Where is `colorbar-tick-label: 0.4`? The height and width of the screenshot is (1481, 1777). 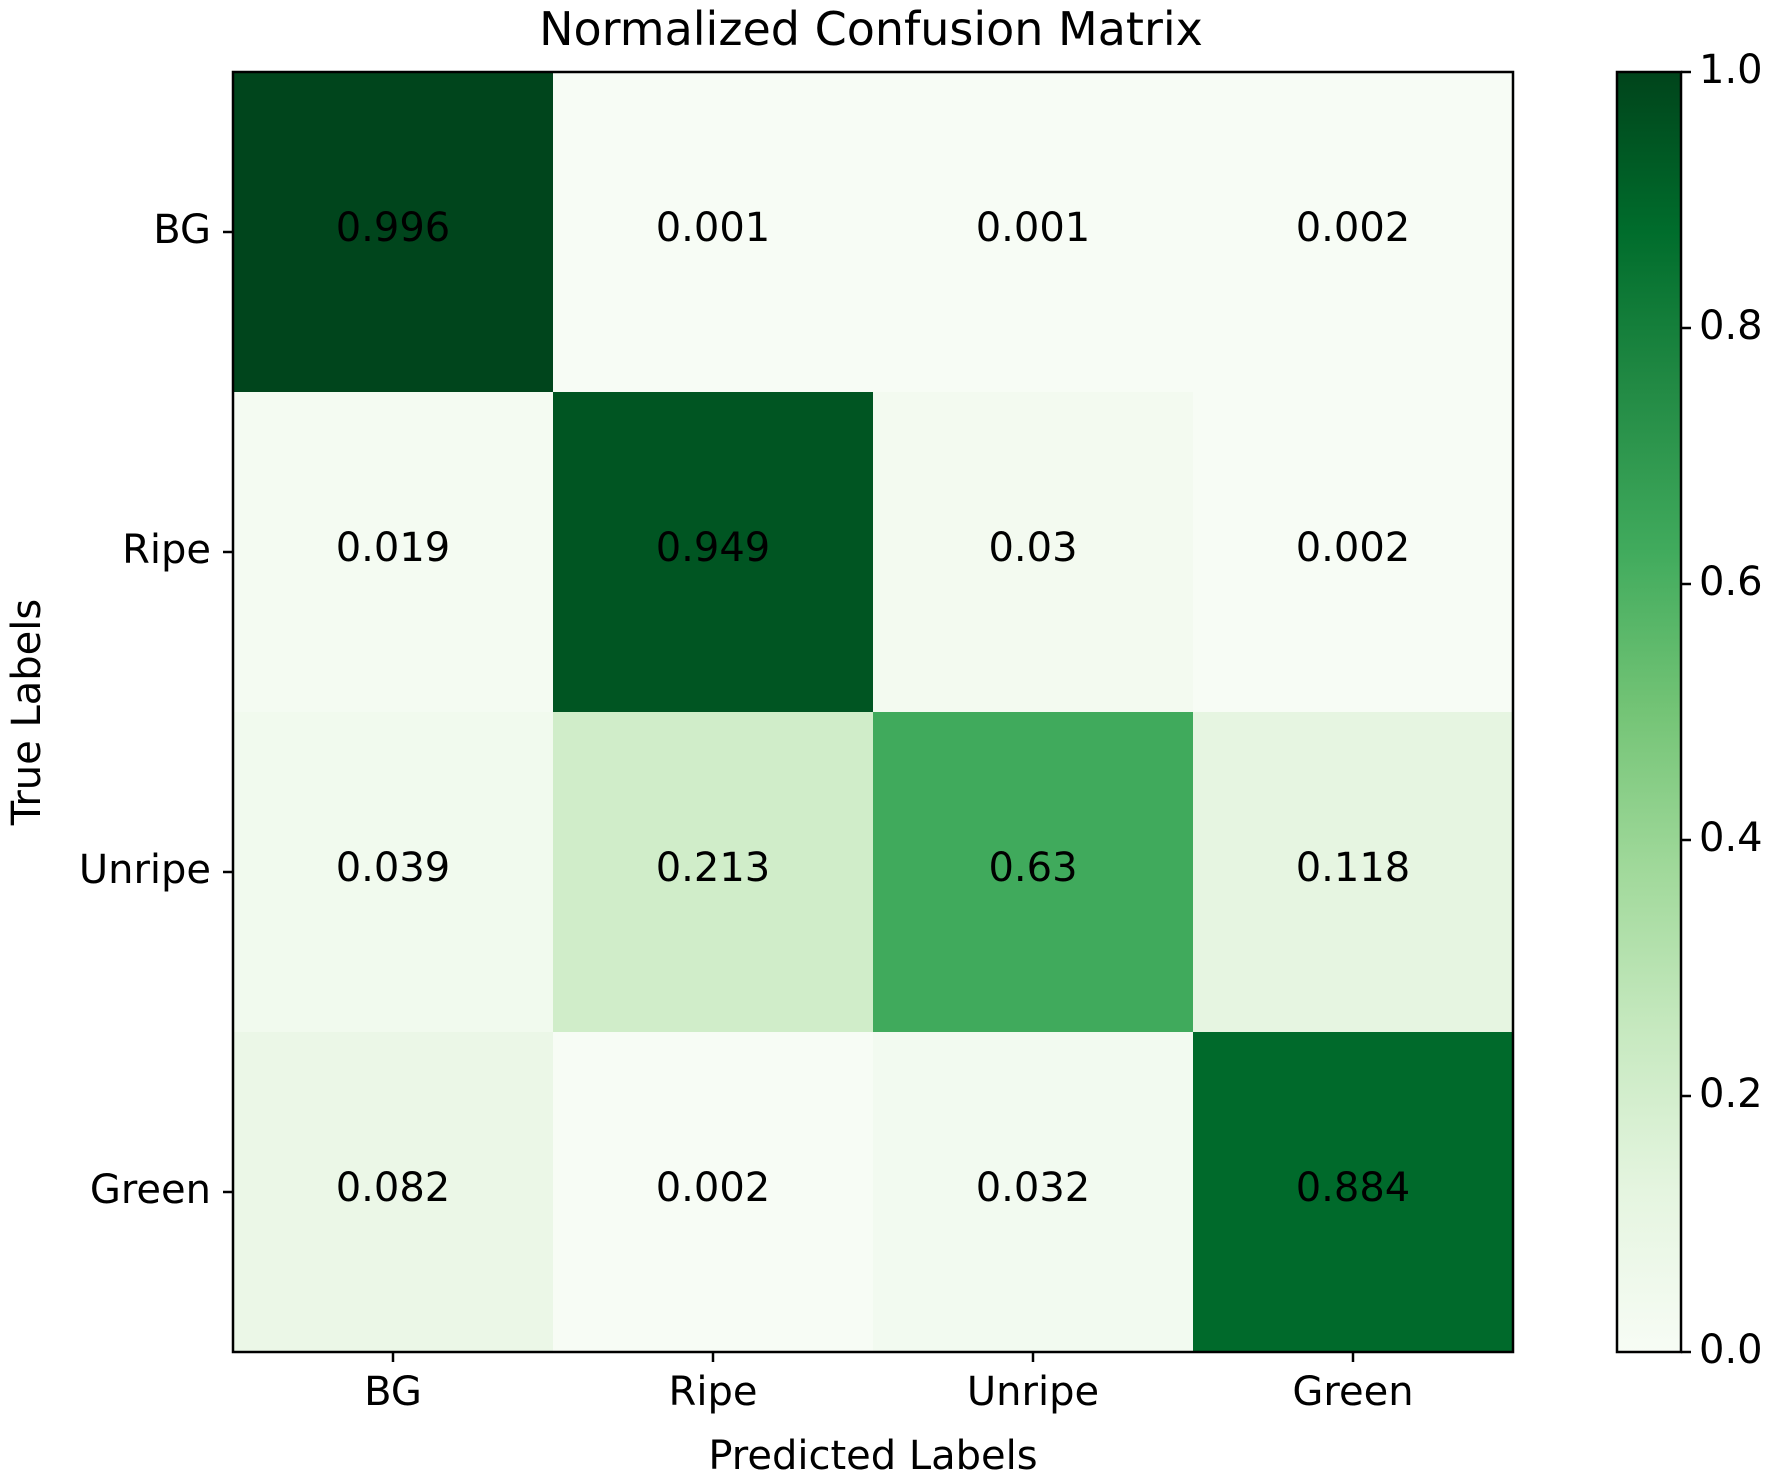 colorbar-tick-label: 0.4 is located at coordinates (1731, 838).